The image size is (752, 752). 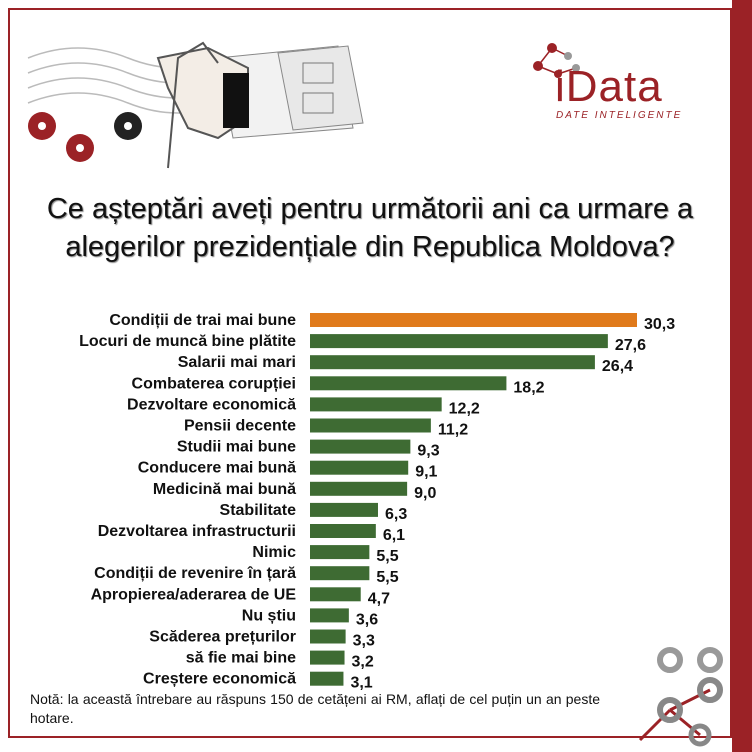 What do you see at coordinates (224, 489) in the screenshot?
I see `category-label: Medicină mai bună` at bounding box center [224, 489].